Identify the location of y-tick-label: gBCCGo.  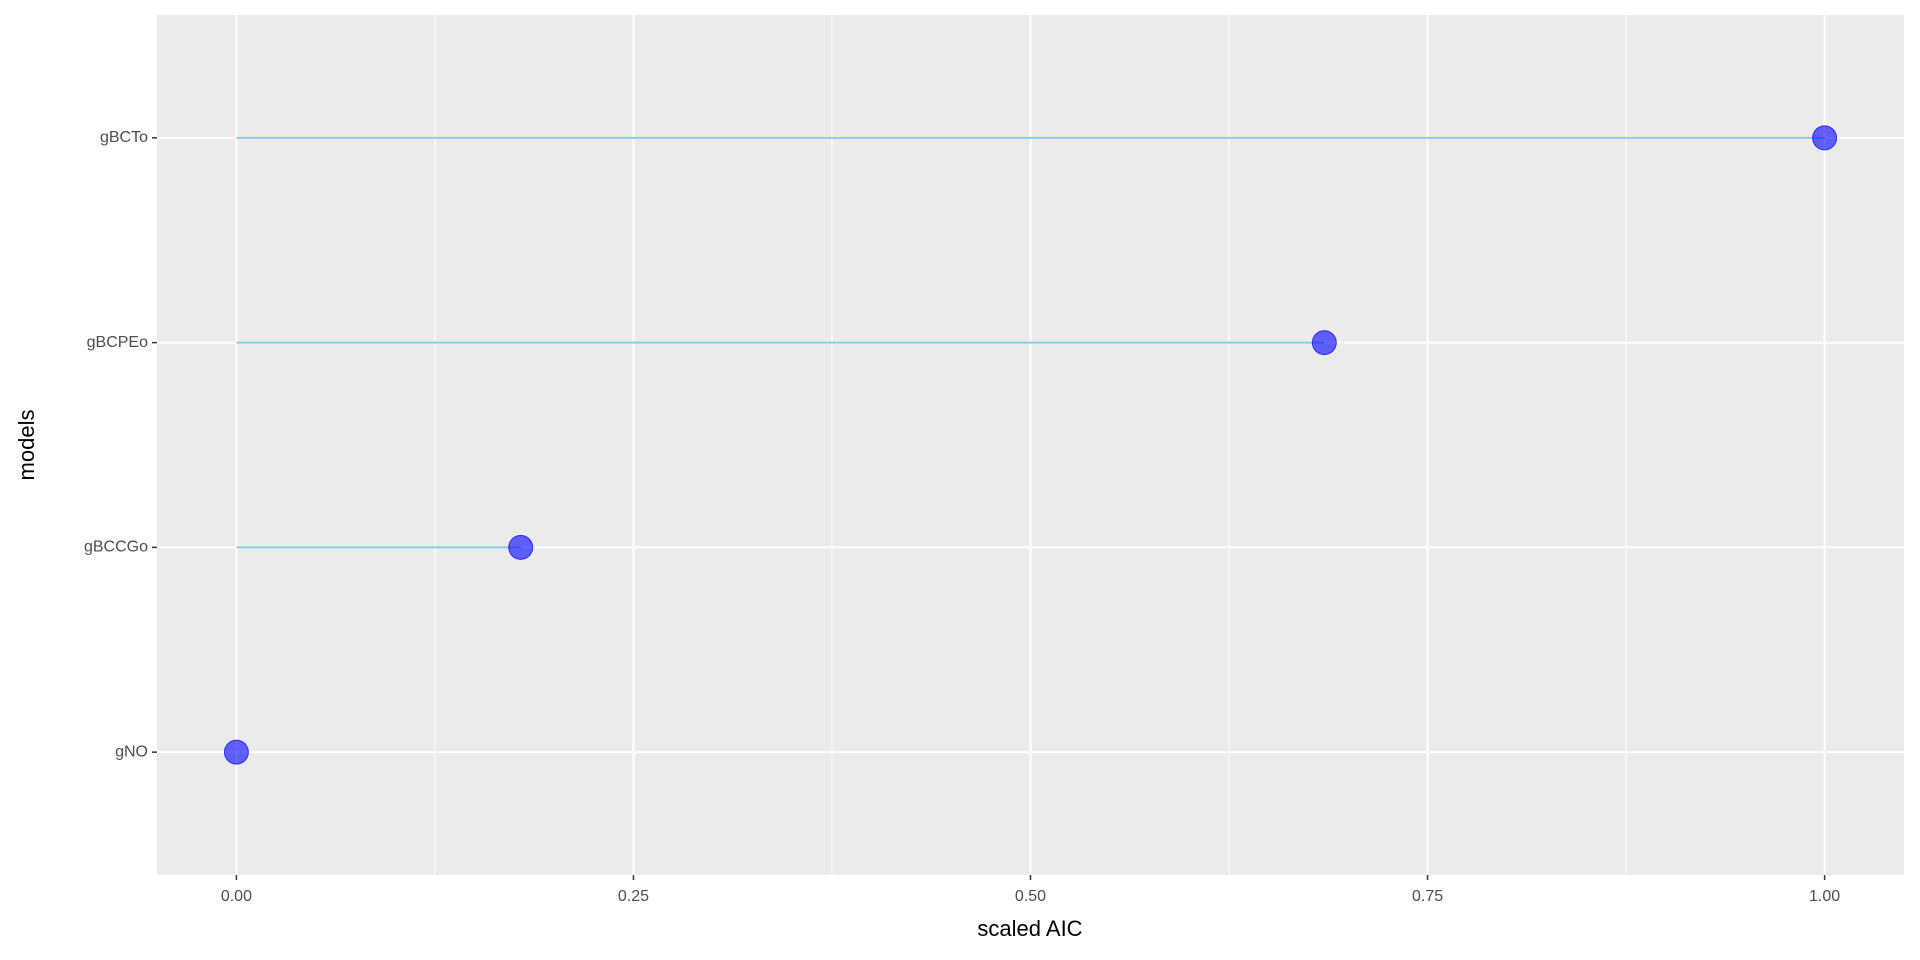
(116, 547).